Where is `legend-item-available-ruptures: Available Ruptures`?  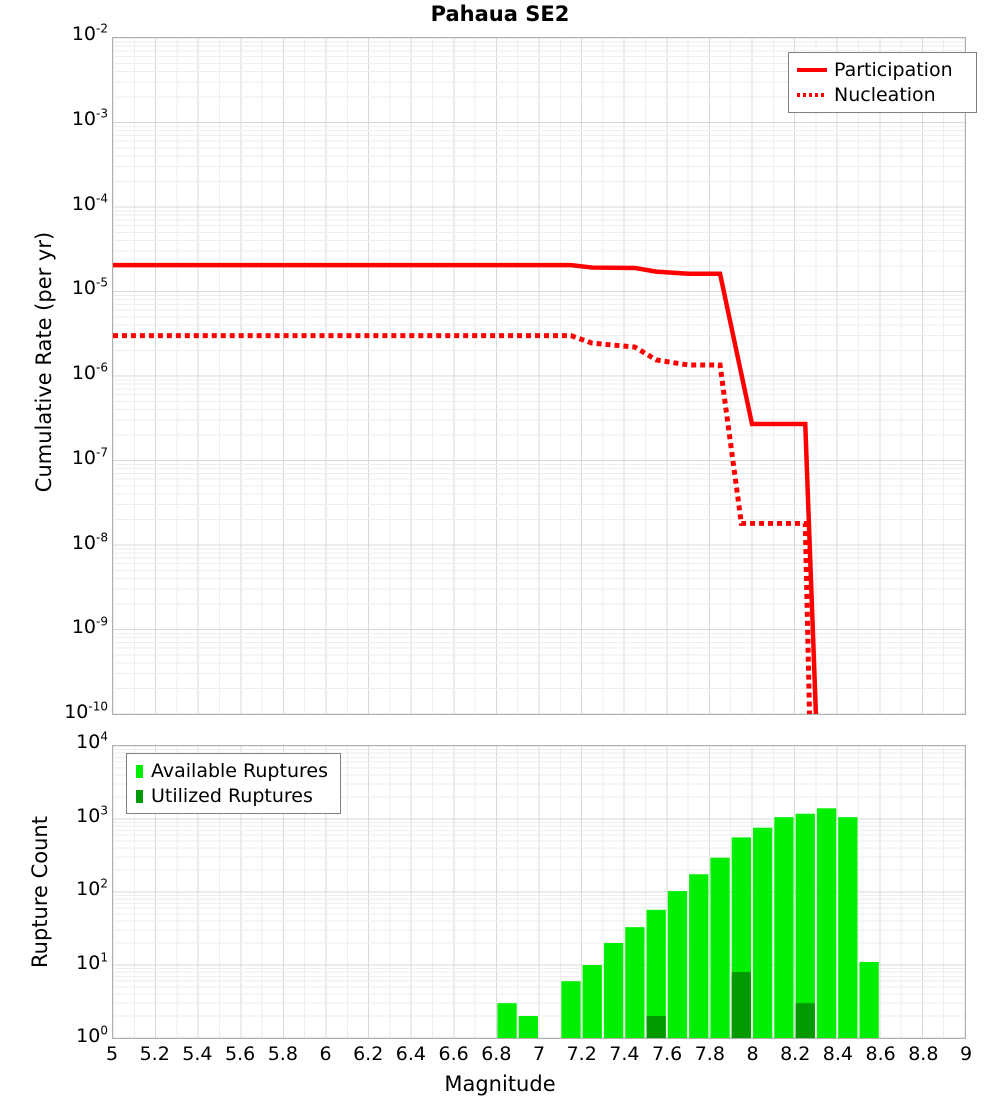
legend-item-available-ruptures: Available Ruptures is located at coordinates (233, 770).